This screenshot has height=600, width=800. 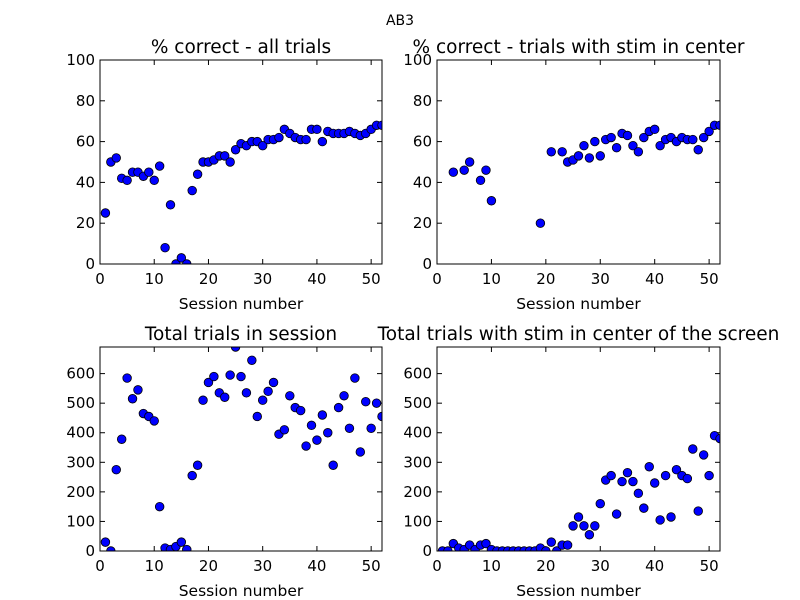 What do you see at coordinates (241, 591) in the screenshot?
I see `x-axis-label-total-trials: Session number` at bounding box center [241, 591].